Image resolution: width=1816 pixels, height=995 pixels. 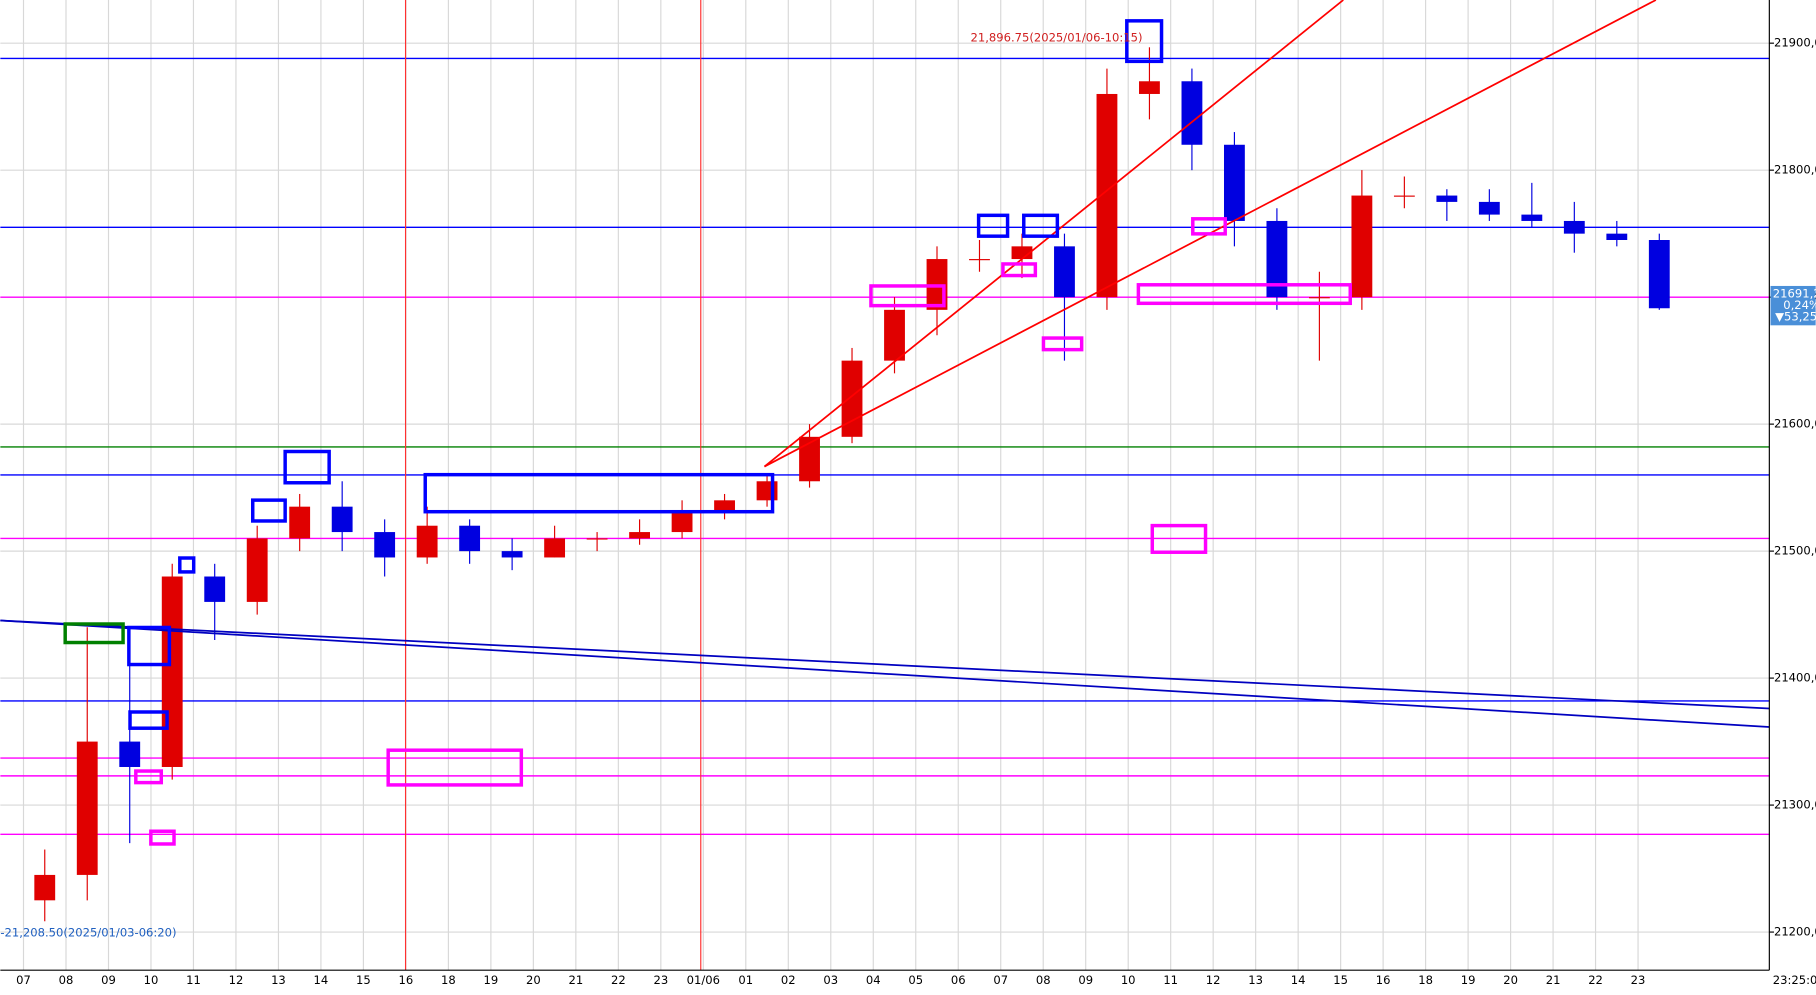 I want to click on last-price-box, so click(x=1793, y=305).